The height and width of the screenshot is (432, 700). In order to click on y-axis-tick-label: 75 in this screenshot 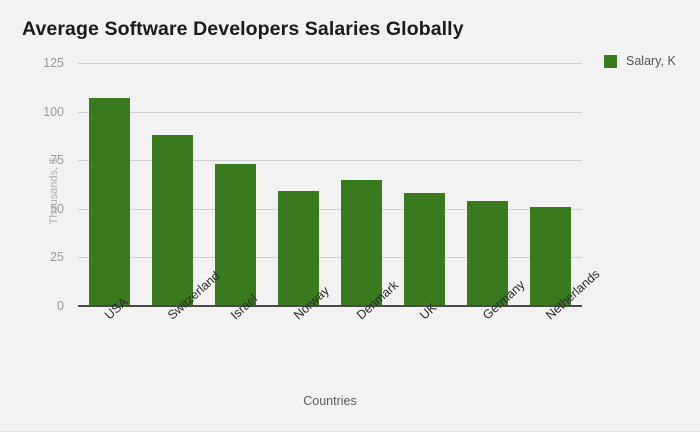, I will do `click(57, 160)`.